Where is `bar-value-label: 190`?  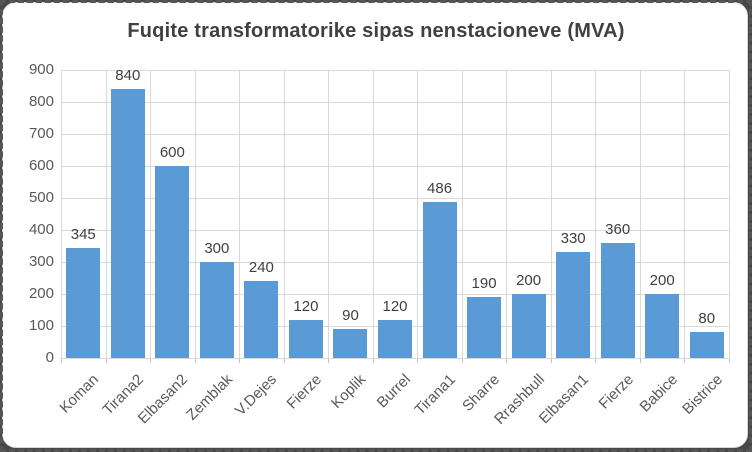
bar-value-label: 190 is located at coordinates (484, 284).